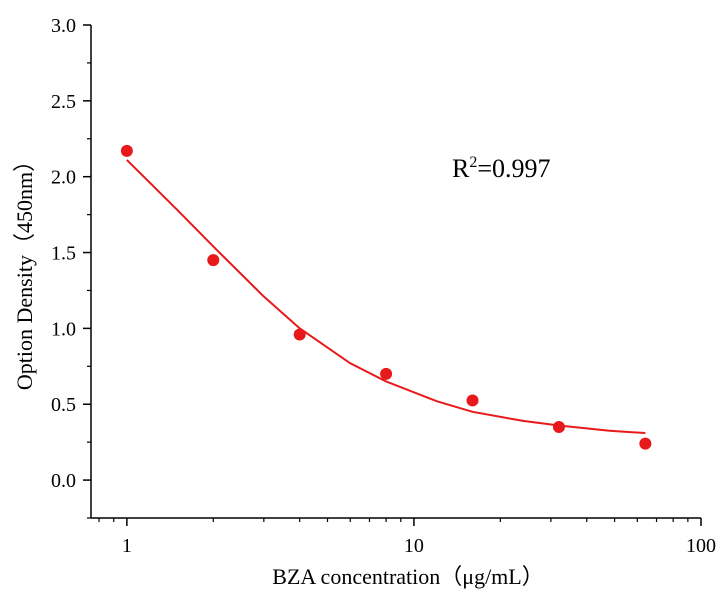 The width and height of the screenshot is (722, 592). What do you see at coordinates (701, 546) in the screenshot?
I see `x-tick-label: 100` at bounding box center [701, 546].